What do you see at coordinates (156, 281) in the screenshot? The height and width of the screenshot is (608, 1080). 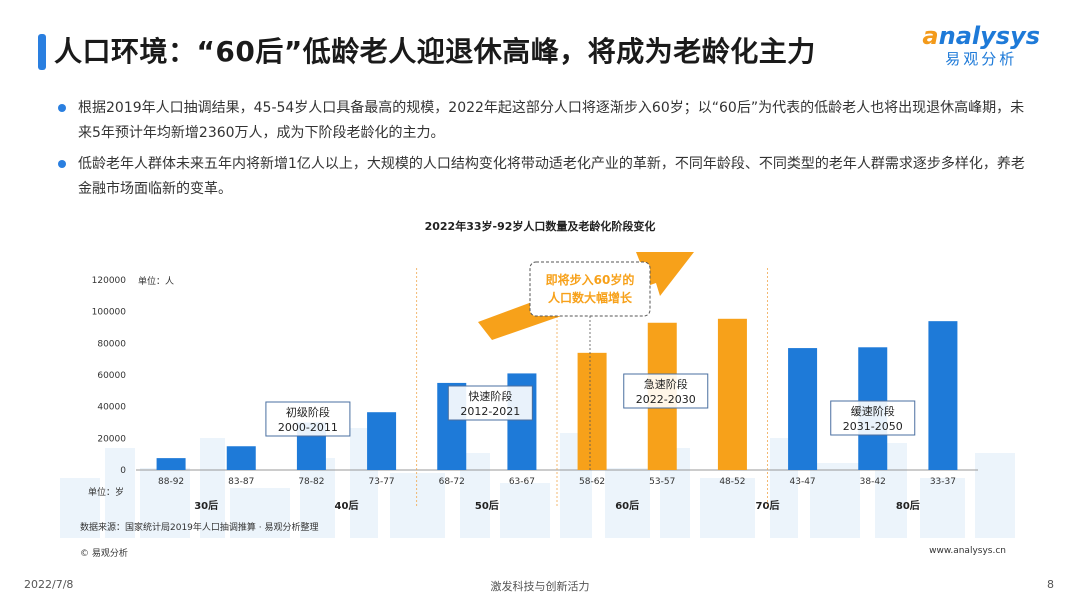 I see `y-axis-unit-label: 单位：人` at bounding box center [156, 281].